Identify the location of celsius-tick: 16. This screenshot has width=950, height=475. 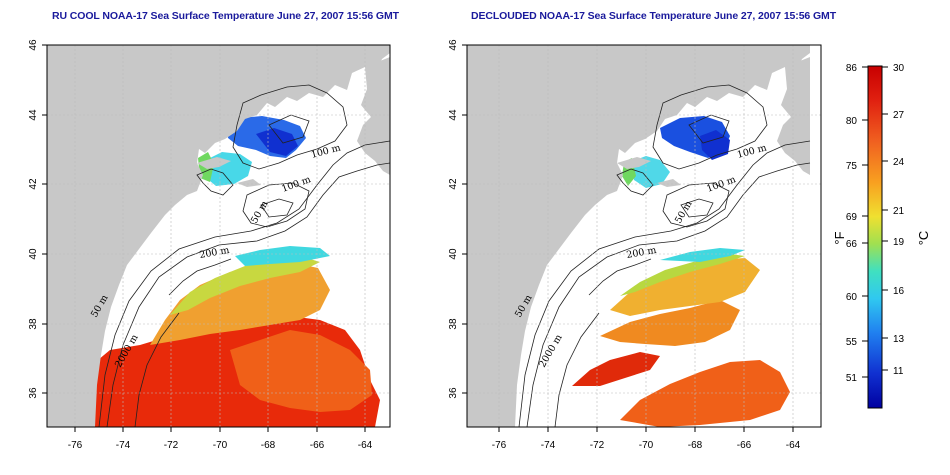
(899, 291).